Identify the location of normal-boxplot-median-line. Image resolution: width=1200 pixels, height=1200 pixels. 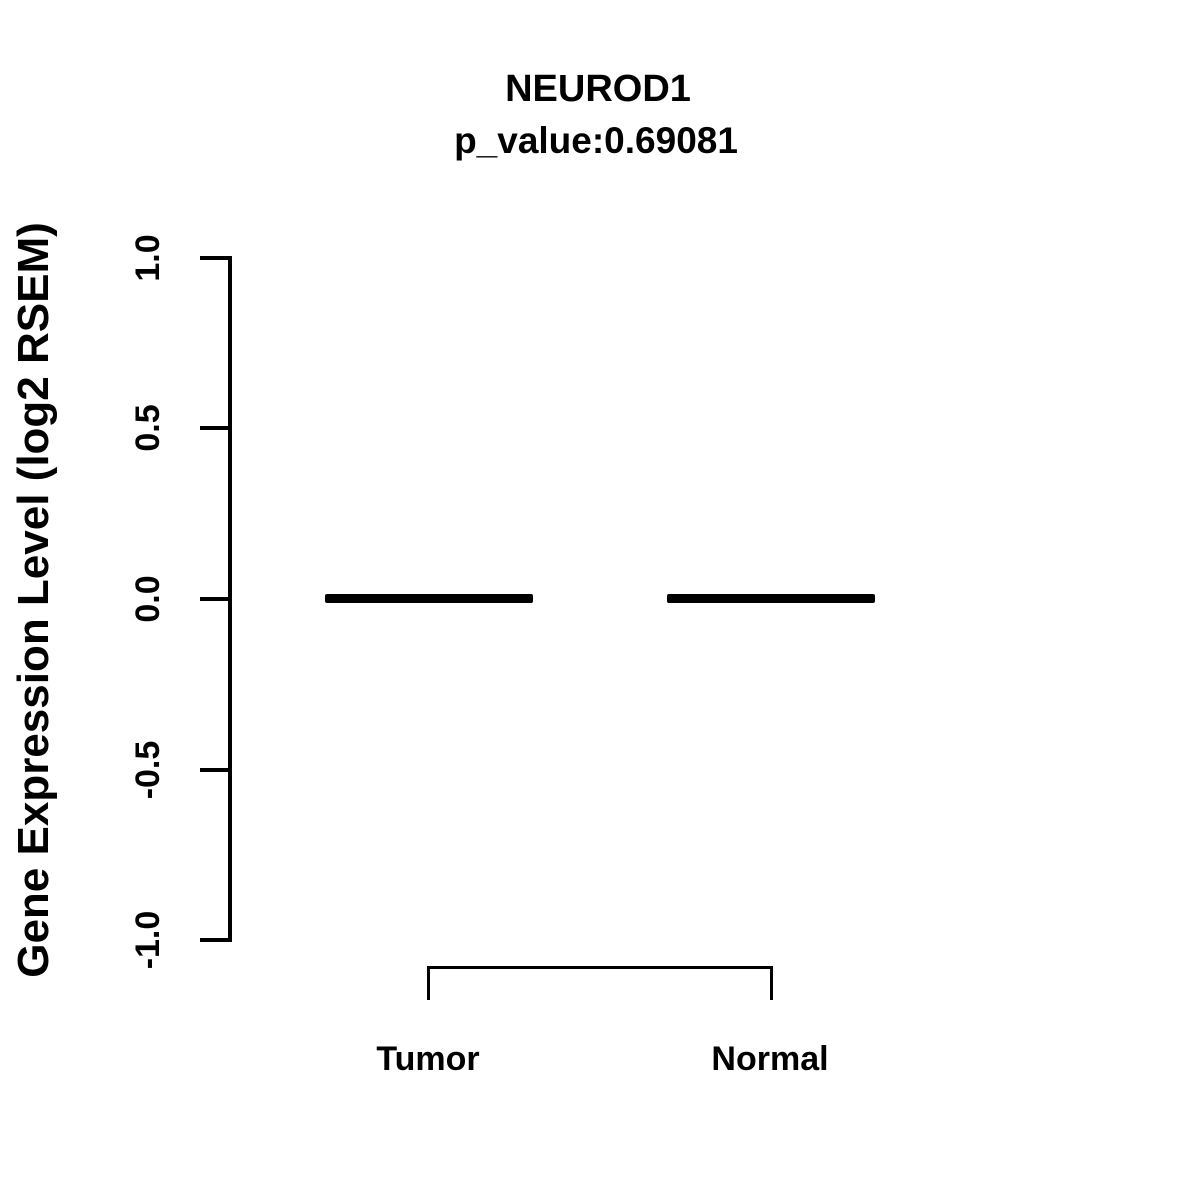
(771, 598).